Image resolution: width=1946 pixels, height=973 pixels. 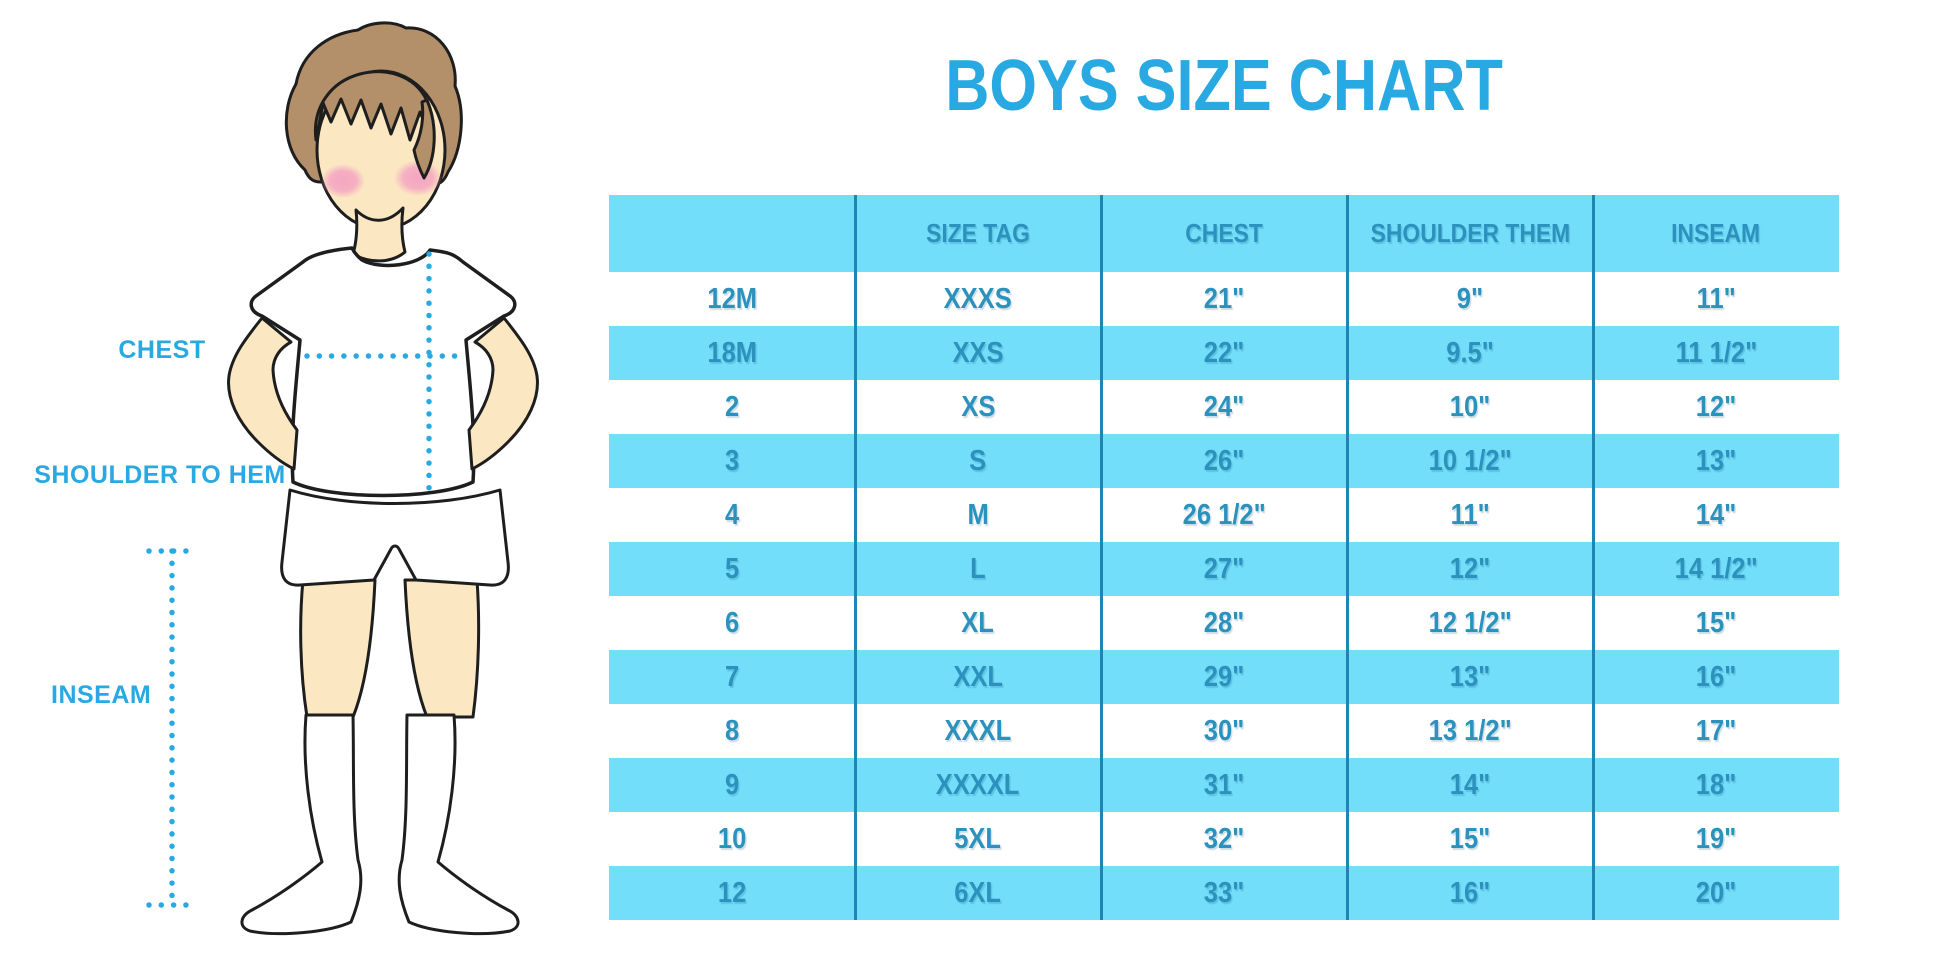 I want to click on column-header-text: INSEAM, so click(x=1716, y=233).